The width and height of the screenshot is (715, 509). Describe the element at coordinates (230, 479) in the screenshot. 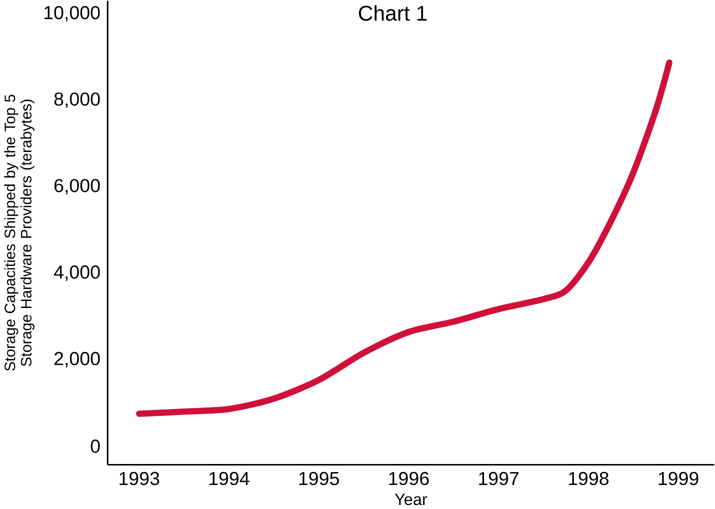

I see `x-tick-label: 1994` at that location.